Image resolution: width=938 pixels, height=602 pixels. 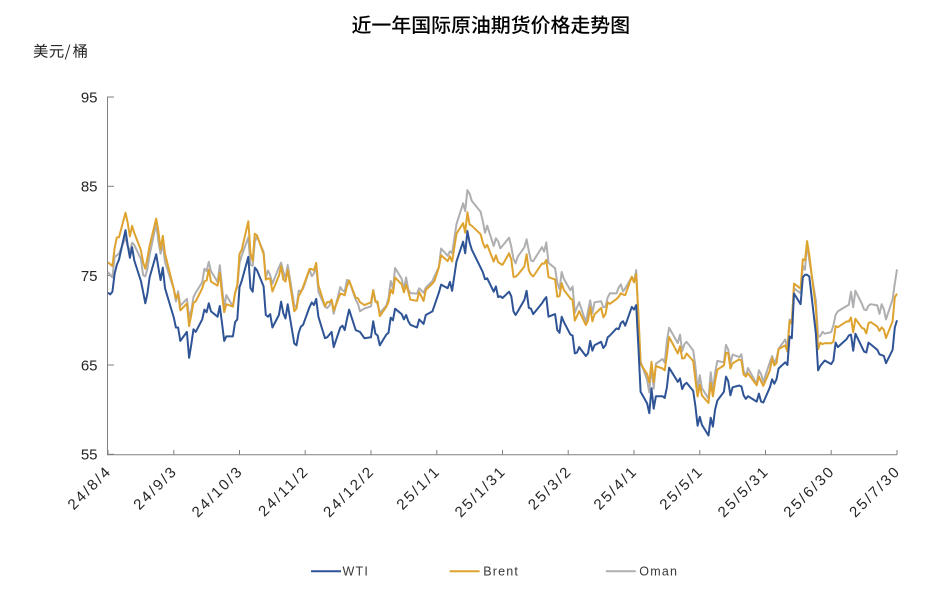 I want to click on svg-text: 24/10/3, so click(x=218, y=492).